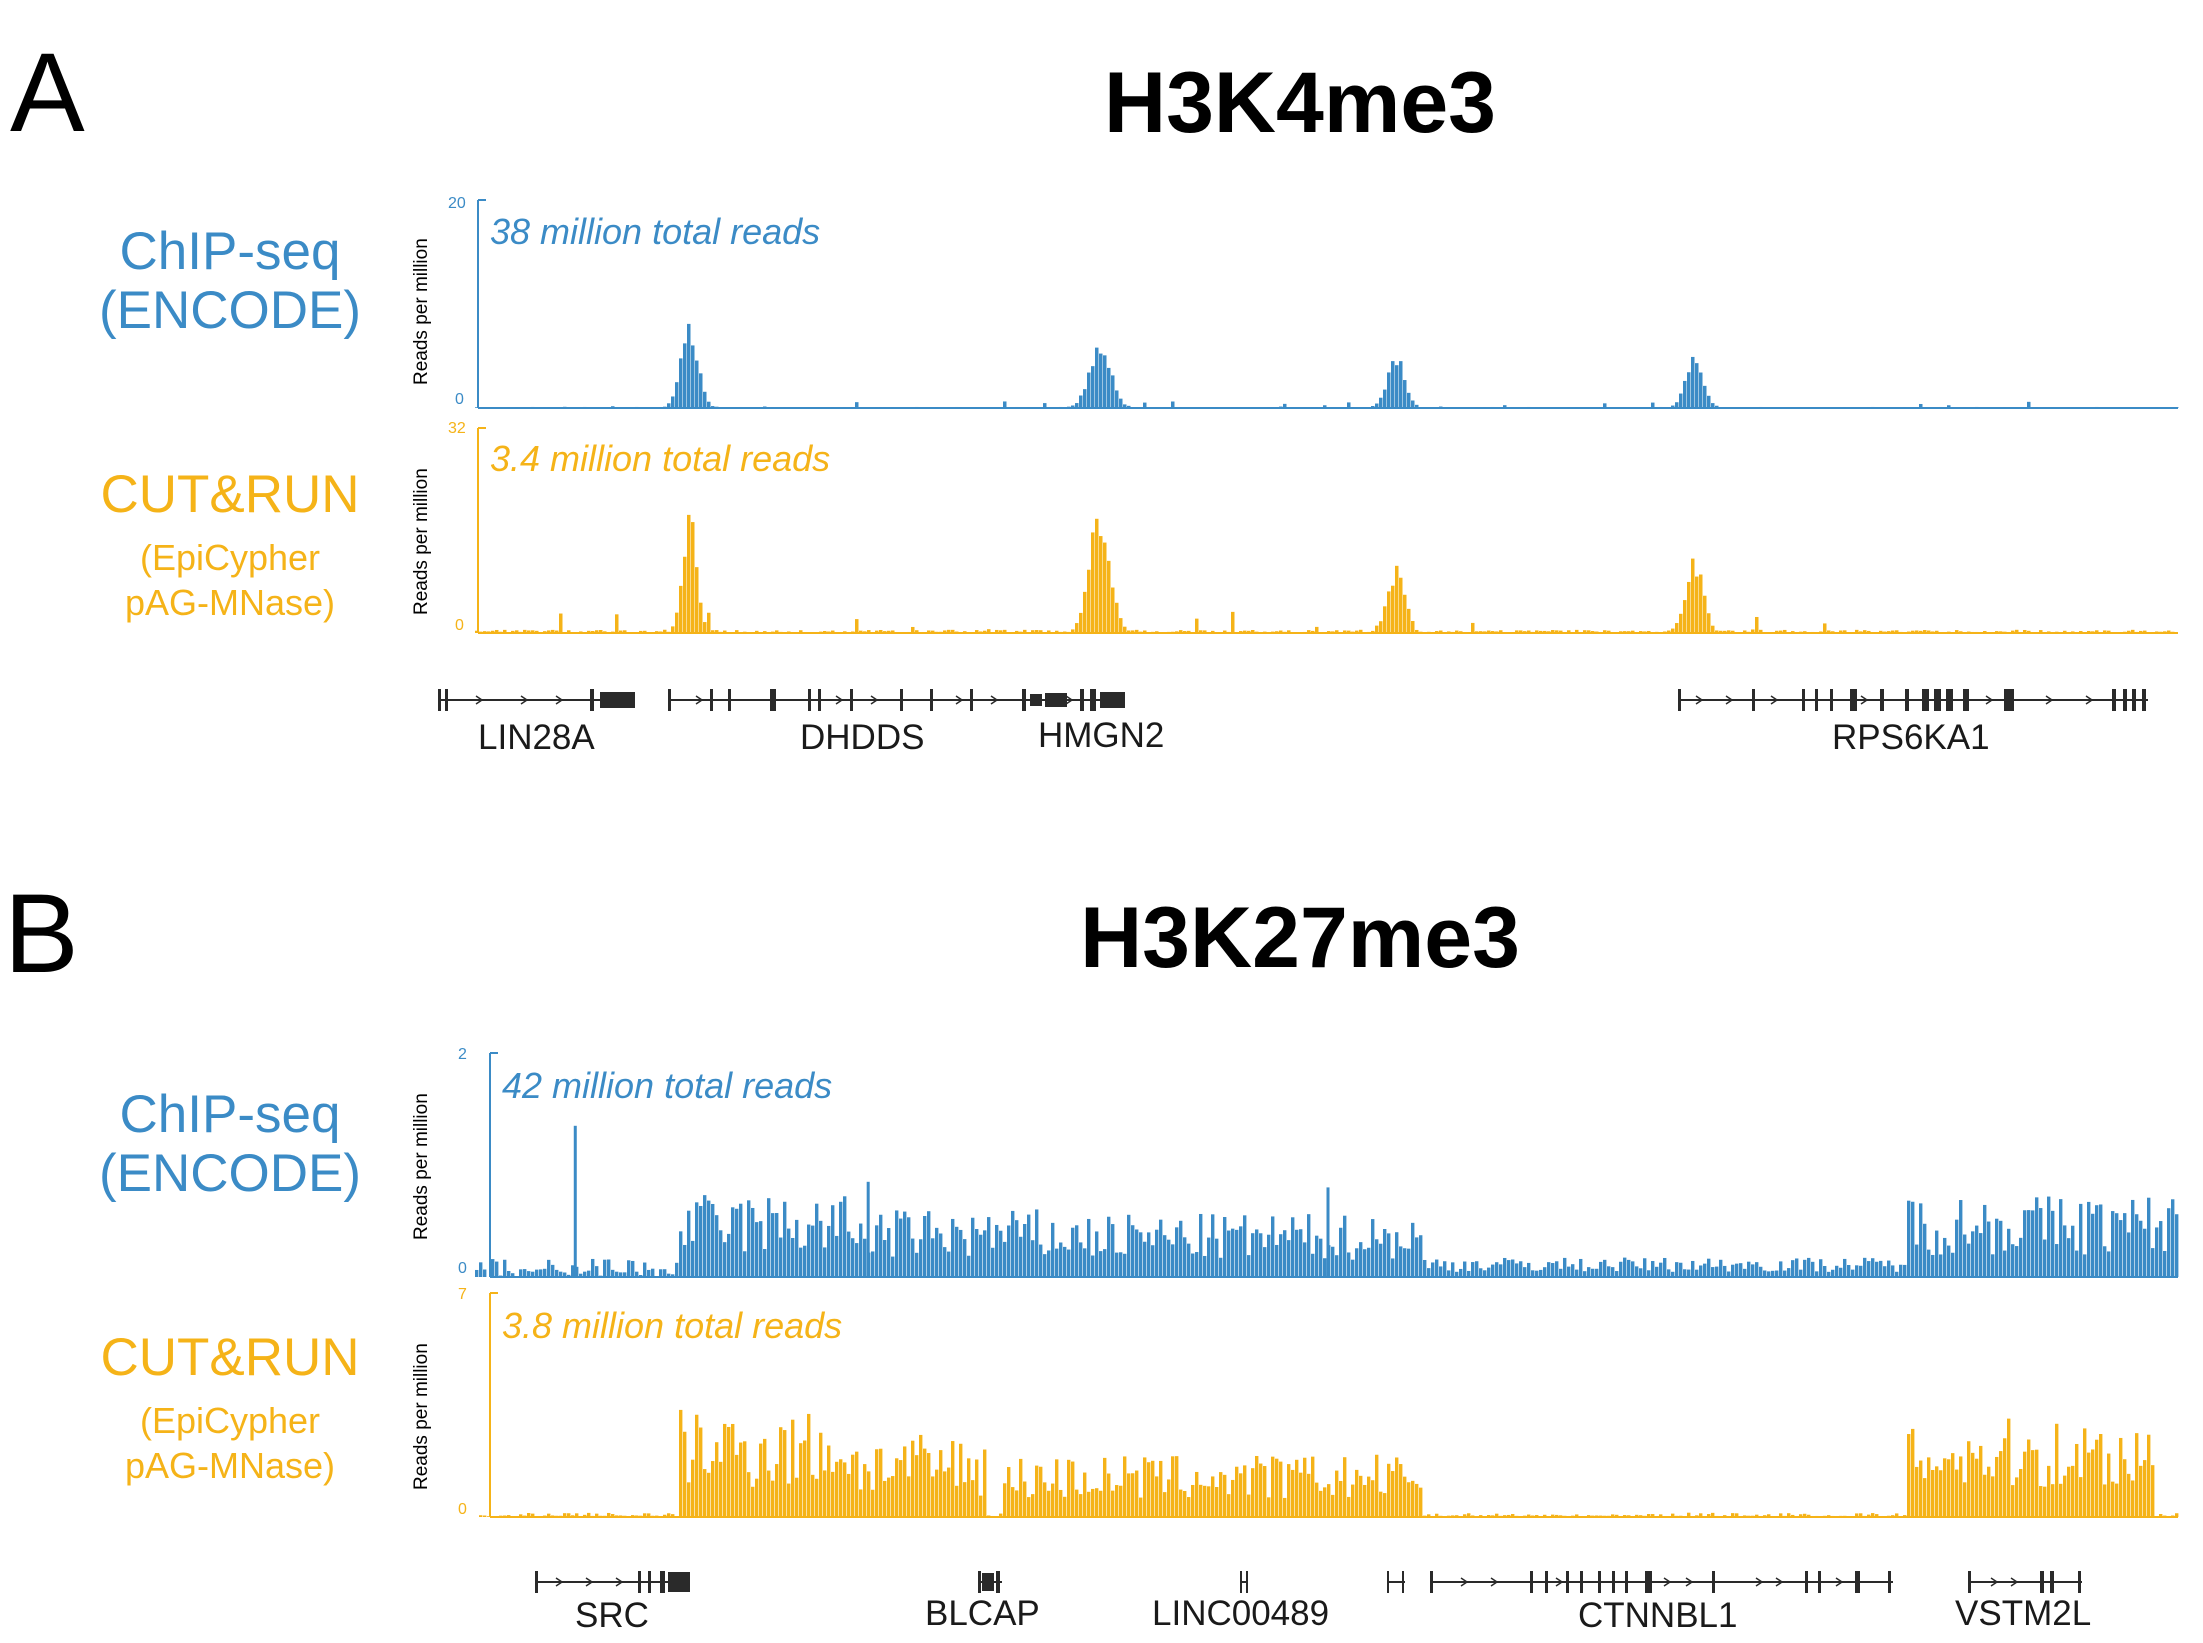 The image size is (2203, 1643). I want to click on panel-a-chip-reads: 38 million total reads, so click(655, 231).